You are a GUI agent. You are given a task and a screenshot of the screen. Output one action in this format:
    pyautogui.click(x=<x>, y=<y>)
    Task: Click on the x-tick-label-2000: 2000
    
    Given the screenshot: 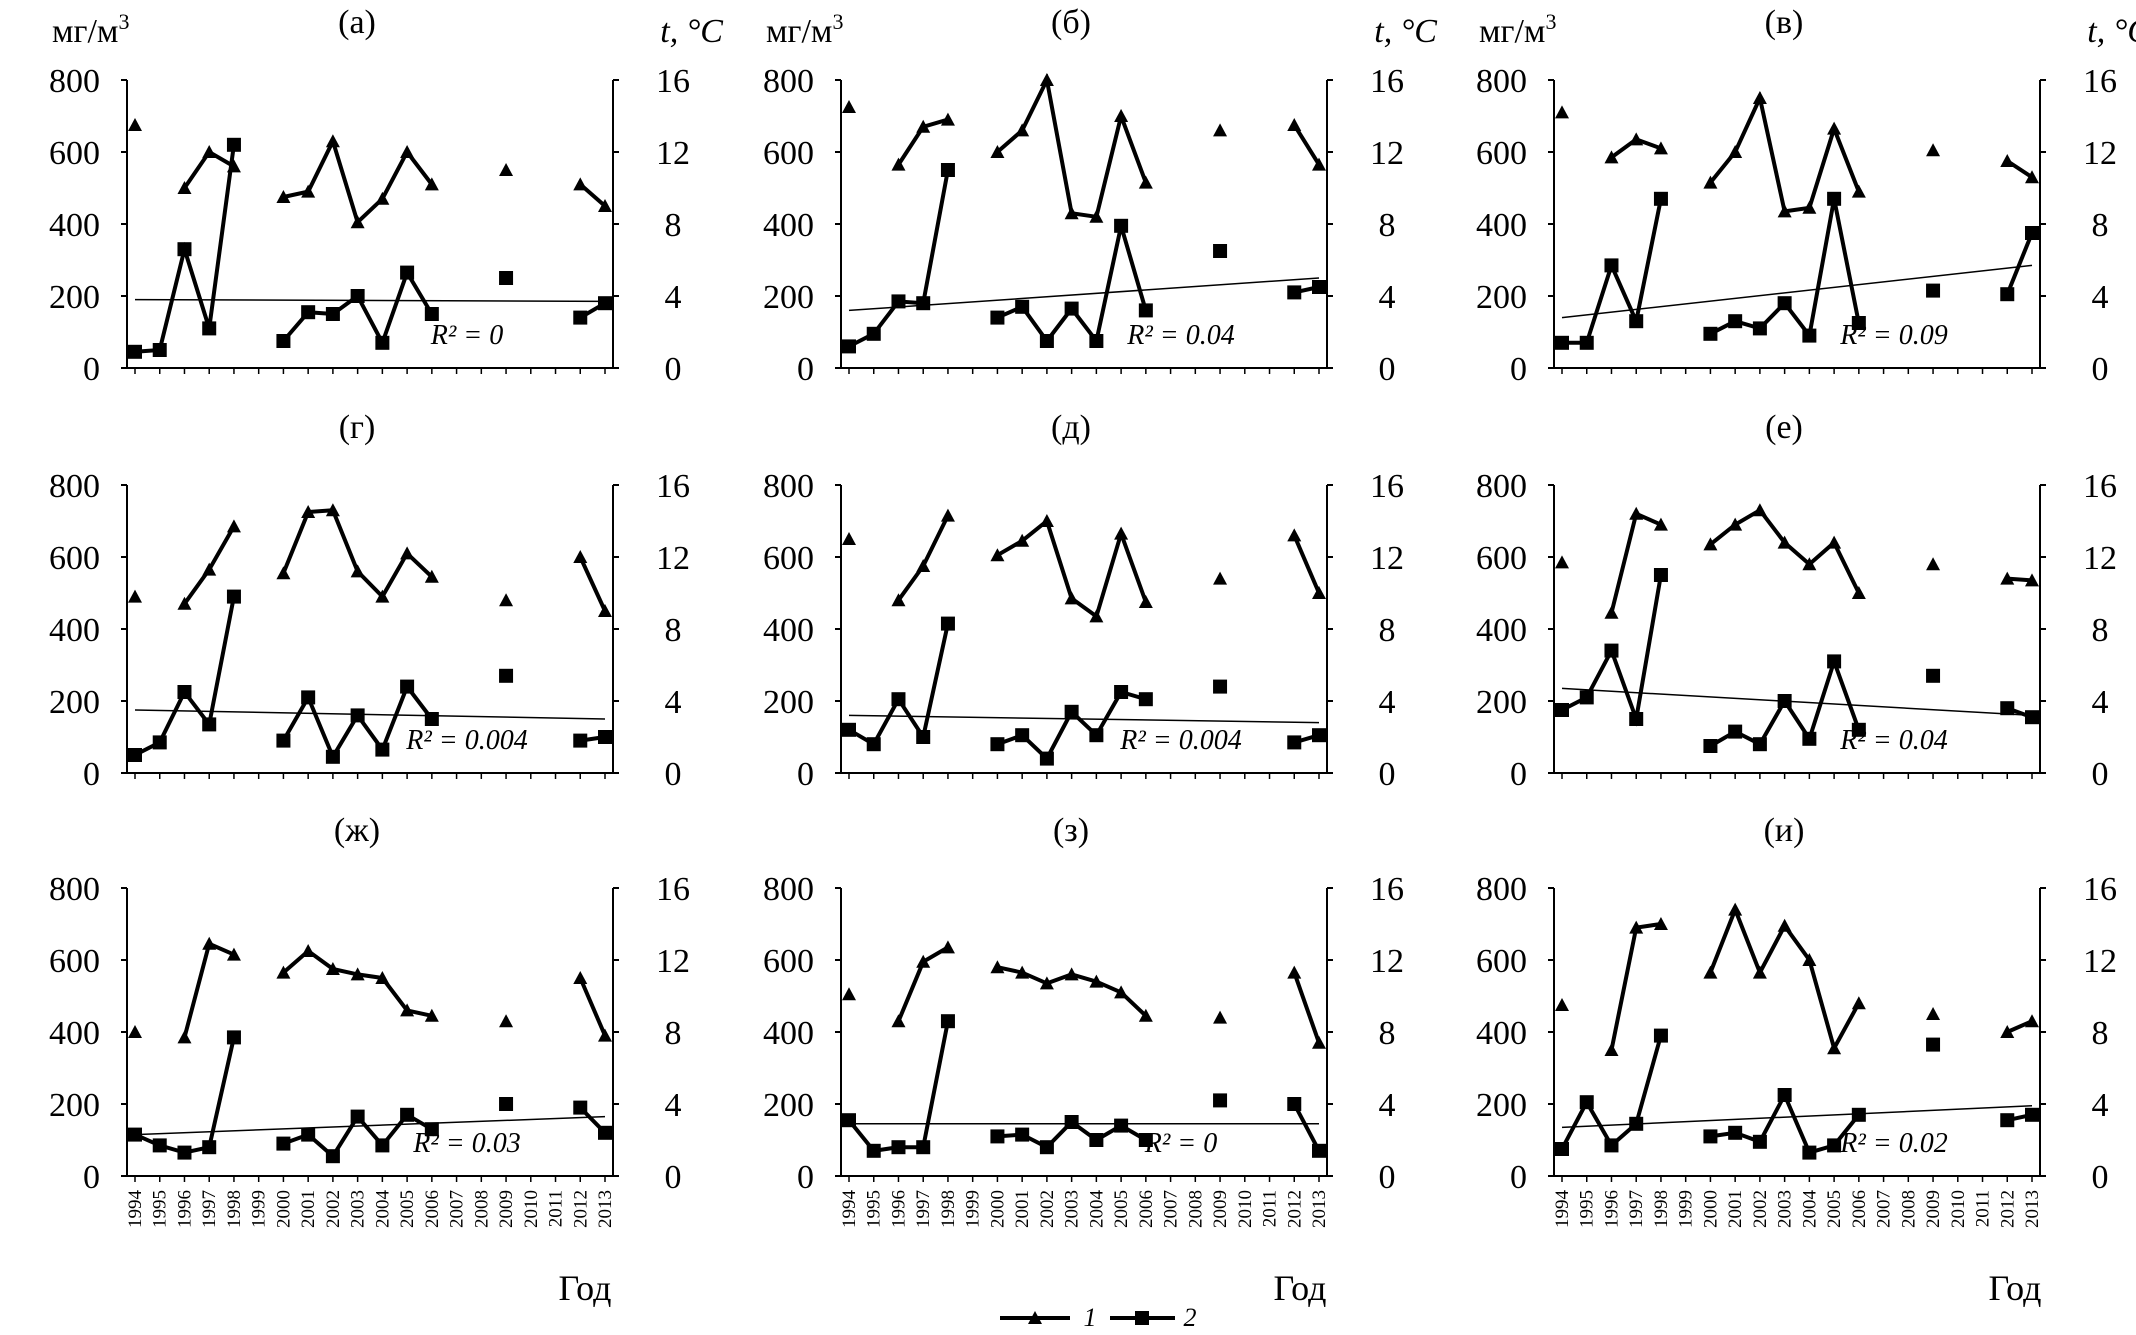 What is the action you would take?
    pyautogui.click(x=283, y=1209)
    